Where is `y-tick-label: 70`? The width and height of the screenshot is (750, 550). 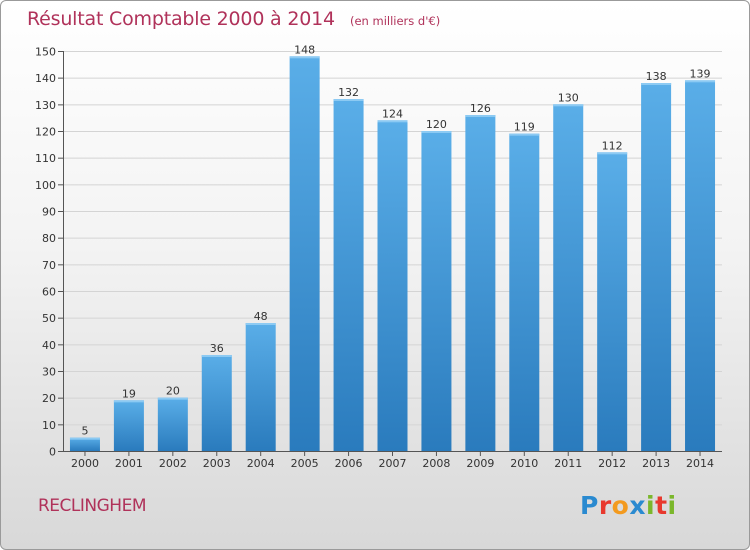 y-tick-label: 70 is located at coordinates (49, 265).